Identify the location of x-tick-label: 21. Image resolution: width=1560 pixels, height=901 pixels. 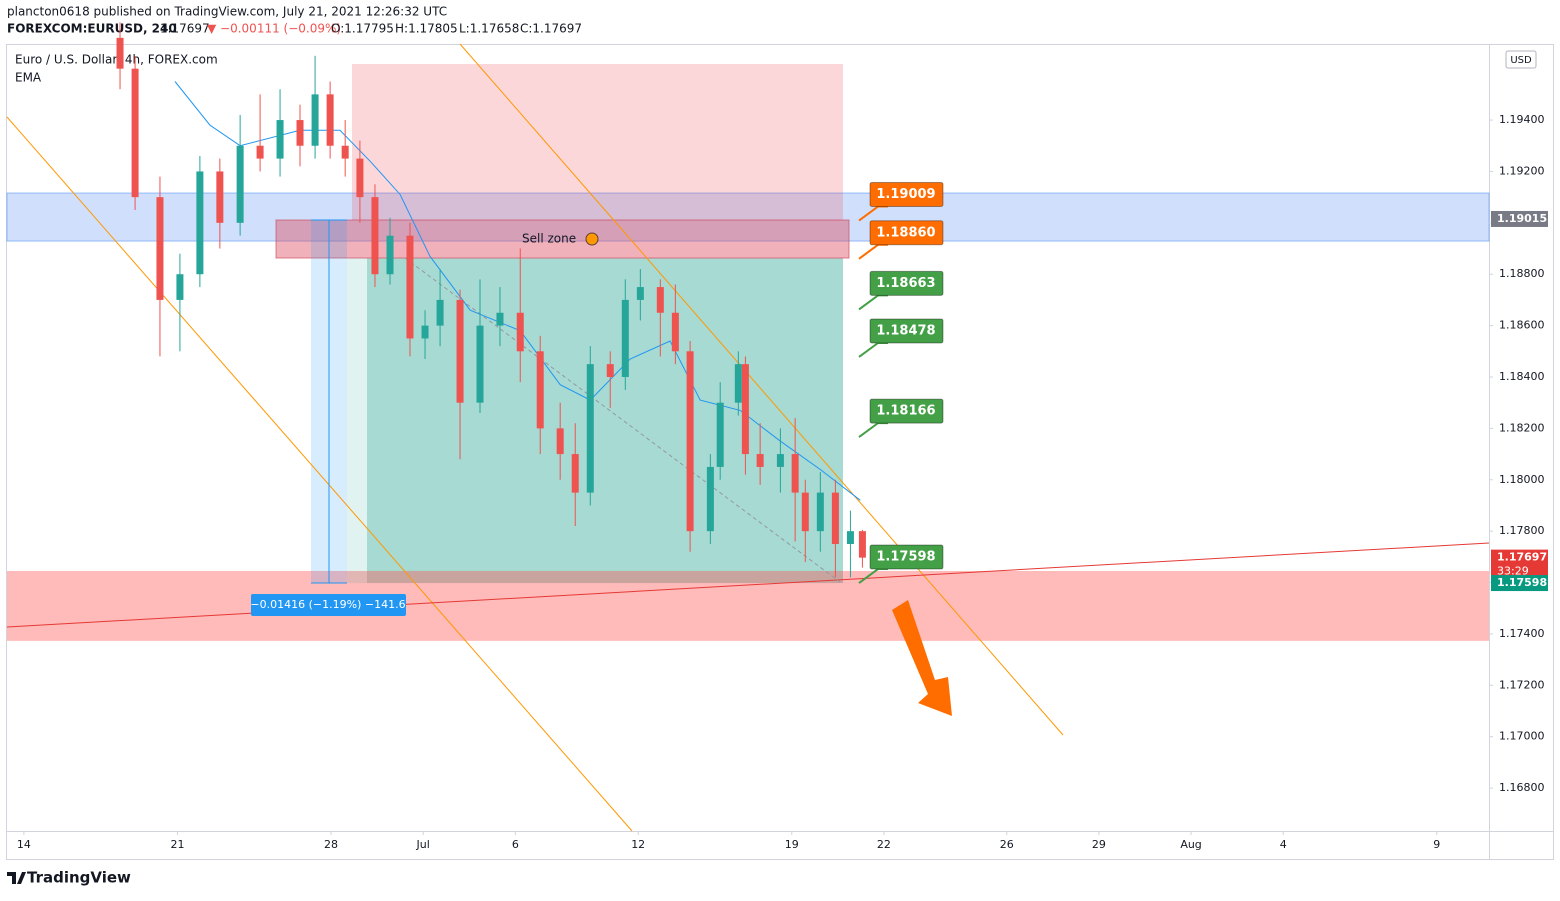
(177, 844).